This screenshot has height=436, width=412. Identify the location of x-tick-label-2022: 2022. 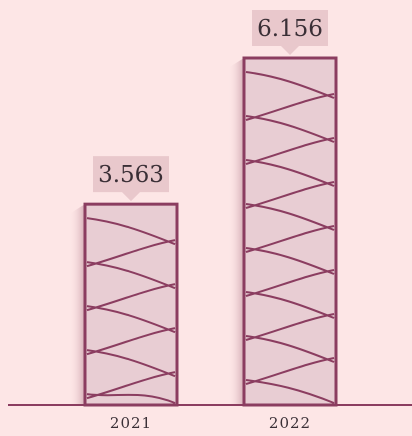
(290, 423).